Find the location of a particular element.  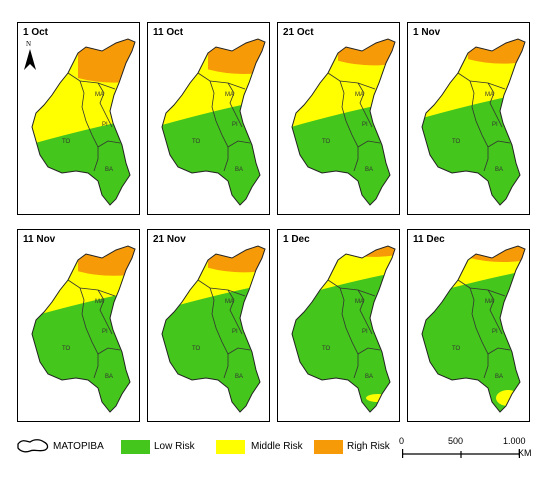

scale-tick-1000: 1.000 is located at coordinates (514, 441).